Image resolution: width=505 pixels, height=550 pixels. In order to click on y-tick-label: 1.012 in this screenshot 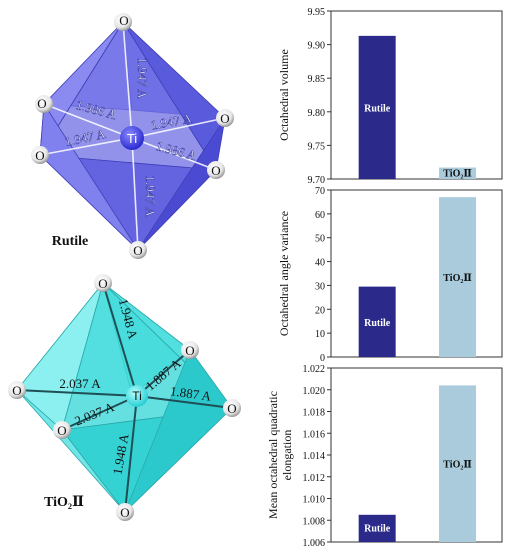, I will do `click(314, 478)`.